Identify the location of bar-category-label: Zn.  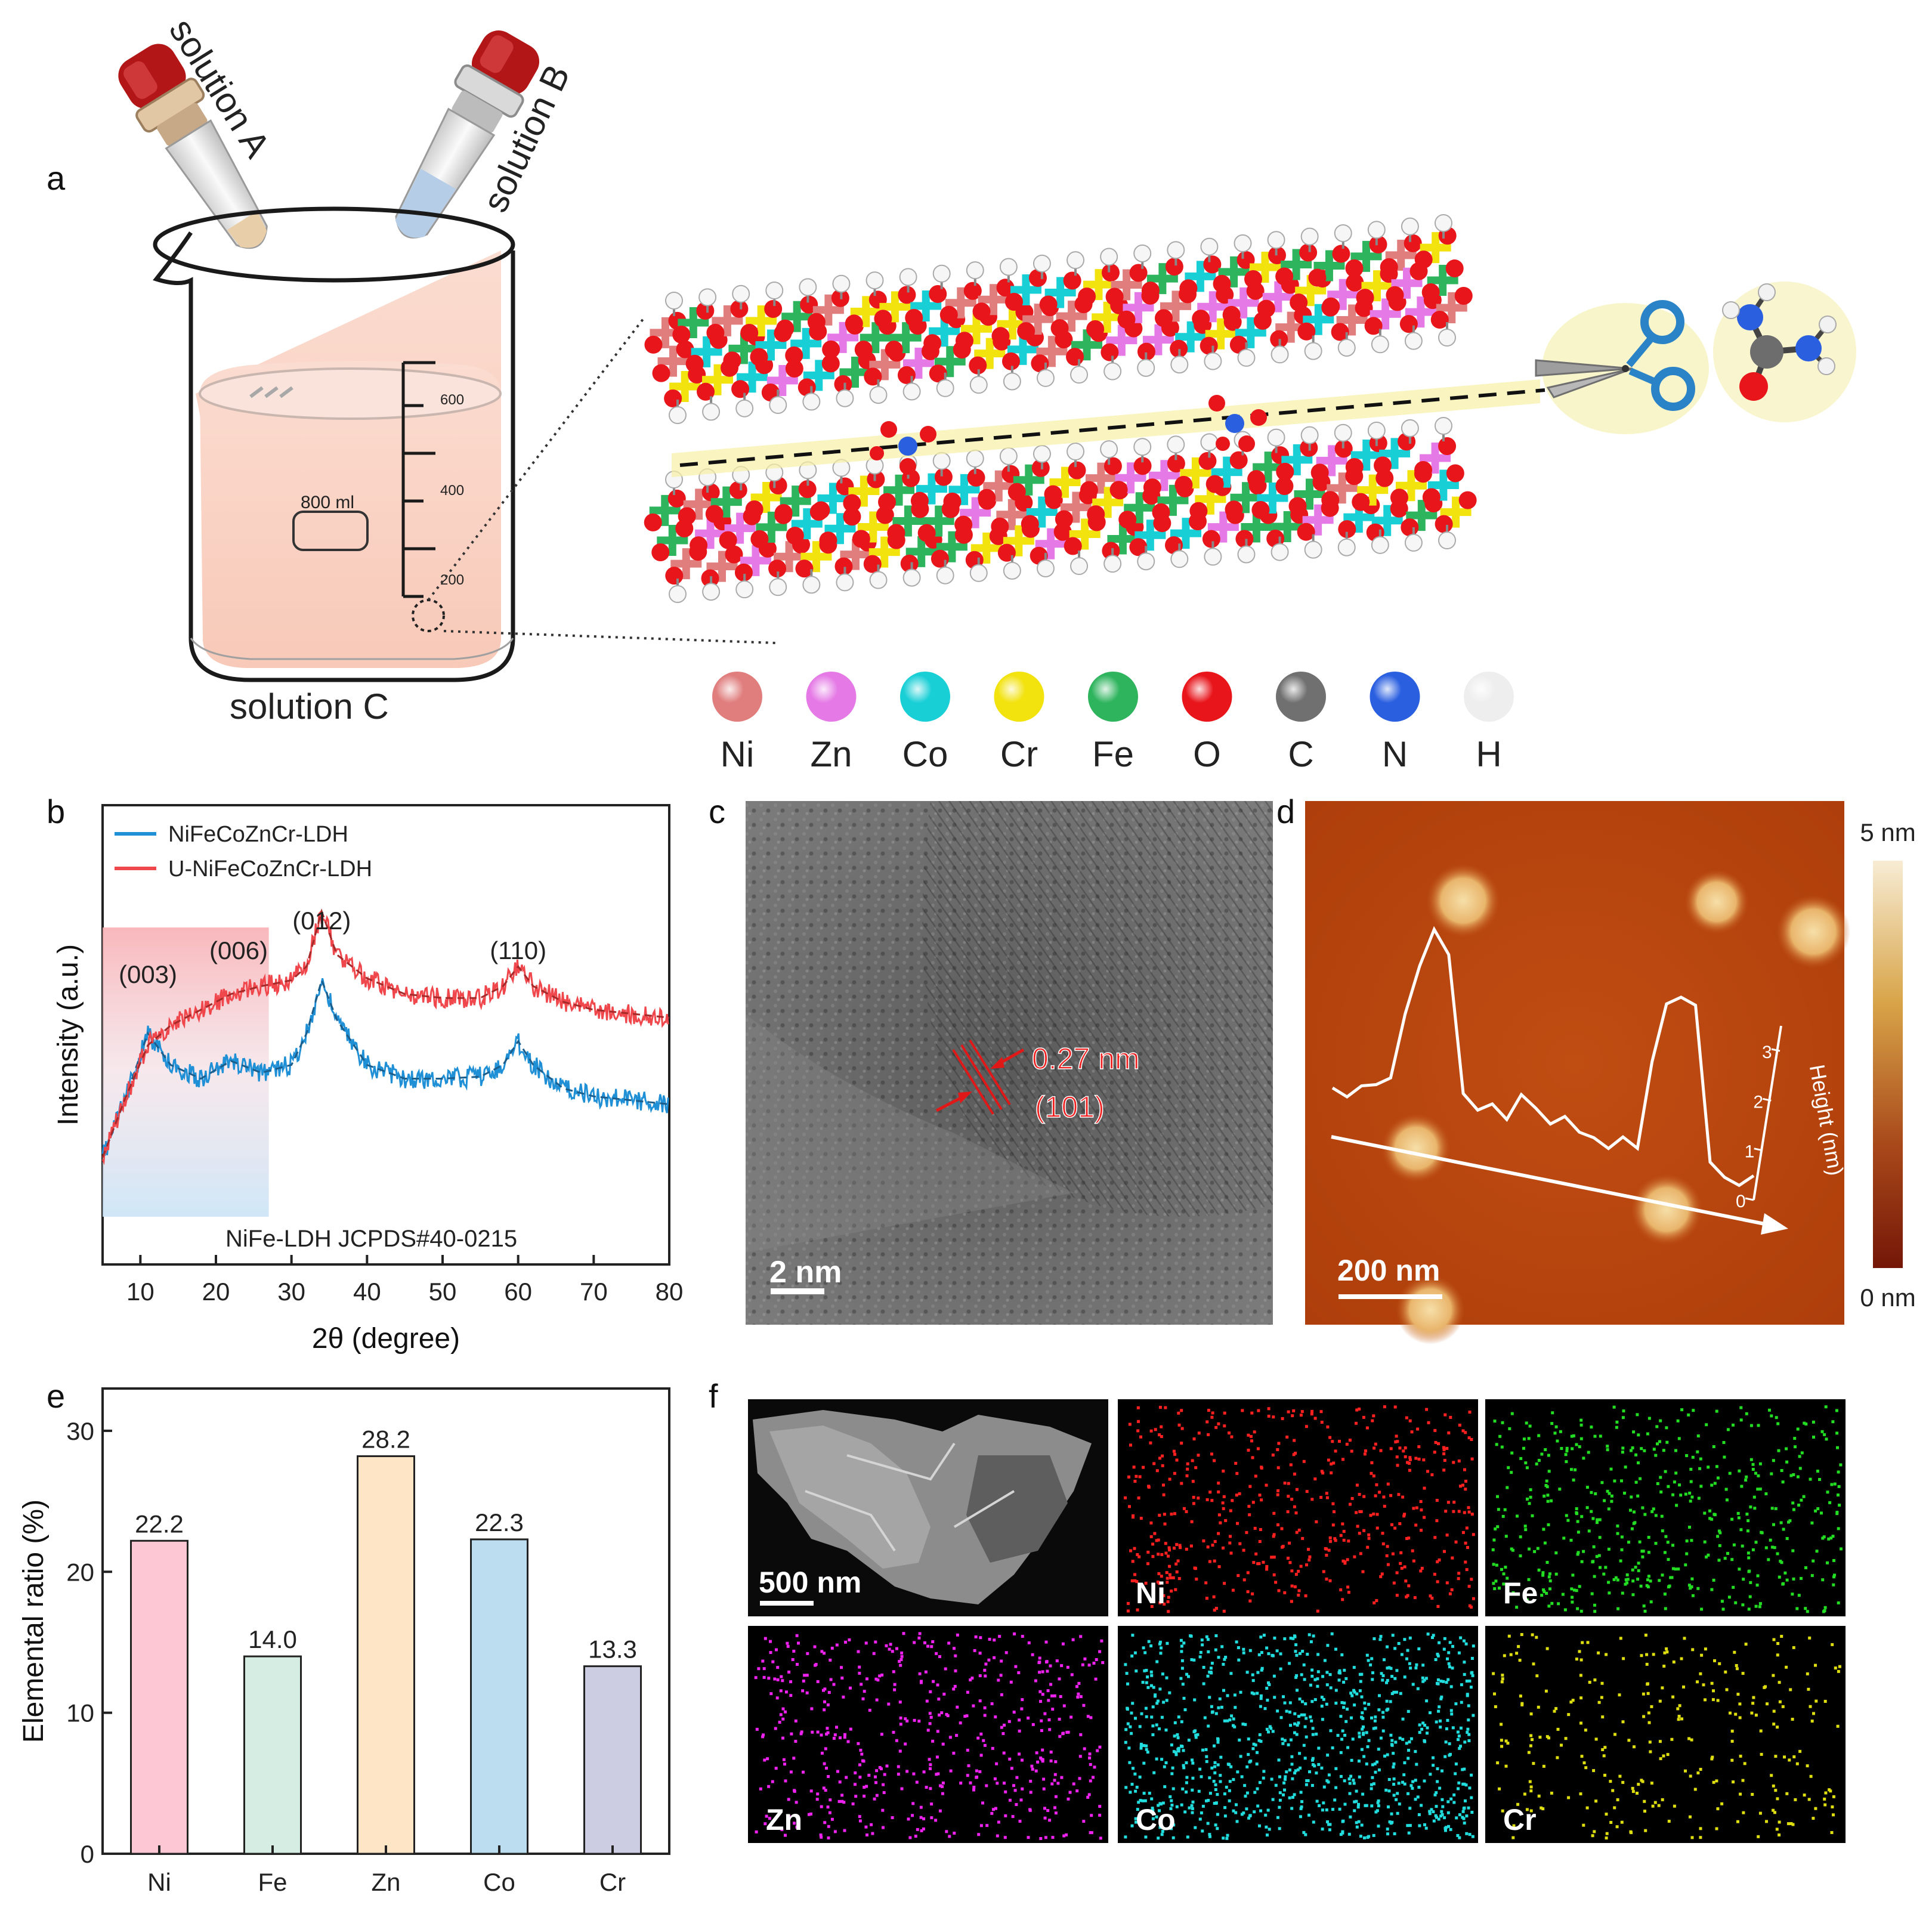
(385, 1882).